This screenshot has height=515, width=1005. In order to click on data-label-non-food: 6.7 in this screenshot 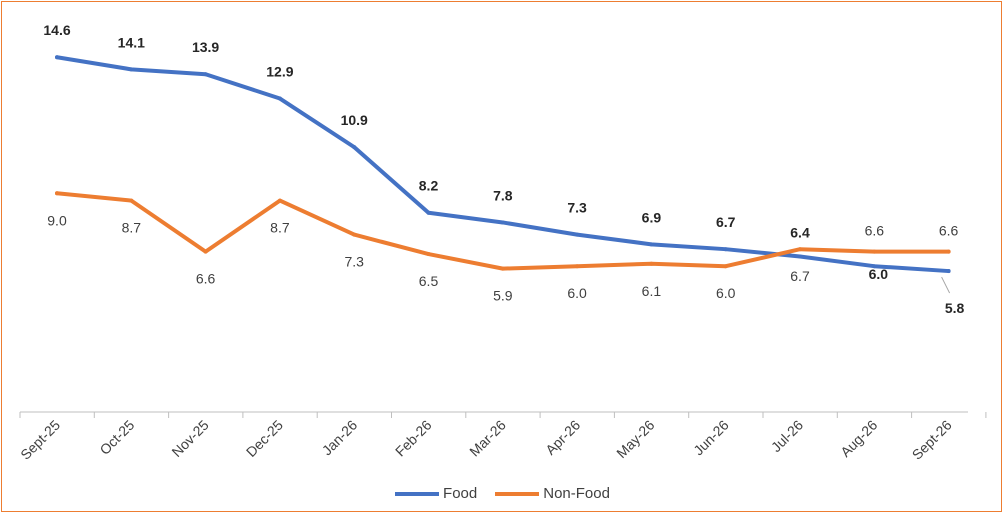, I will do `click(800, 276)`.